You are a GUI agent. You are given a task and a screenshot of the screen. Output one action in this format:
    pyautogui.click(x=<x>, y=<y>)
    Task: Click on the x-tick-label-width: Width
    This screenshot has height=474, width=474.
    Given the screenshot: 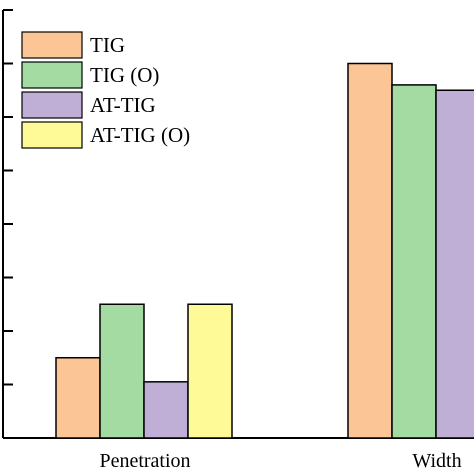 What is the action you would take?
    pyautogui.click(x=436, y=461)
    